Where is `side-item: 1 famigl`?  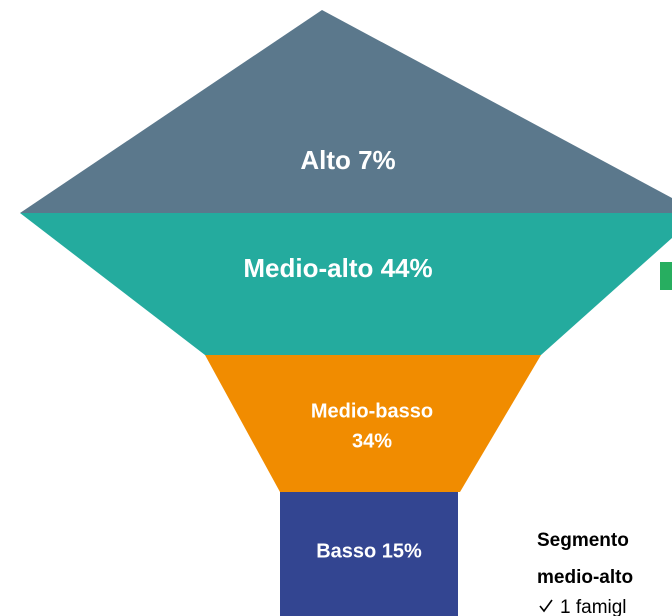
side-item: 1 famigl is located at coordinates (593, 606).